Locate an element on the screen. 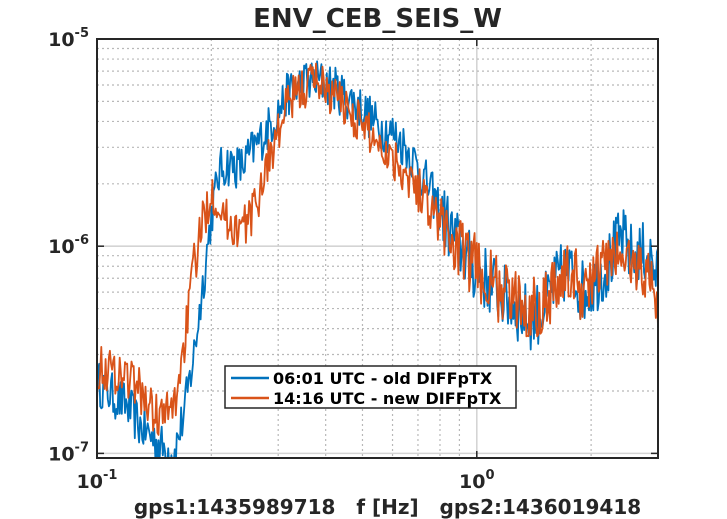 The width and height of the screenshot is (727, 519). x-axis-label: gps1:1435989718 f [Hz] gps2:1436019418 is located at coordinates (387, 507).